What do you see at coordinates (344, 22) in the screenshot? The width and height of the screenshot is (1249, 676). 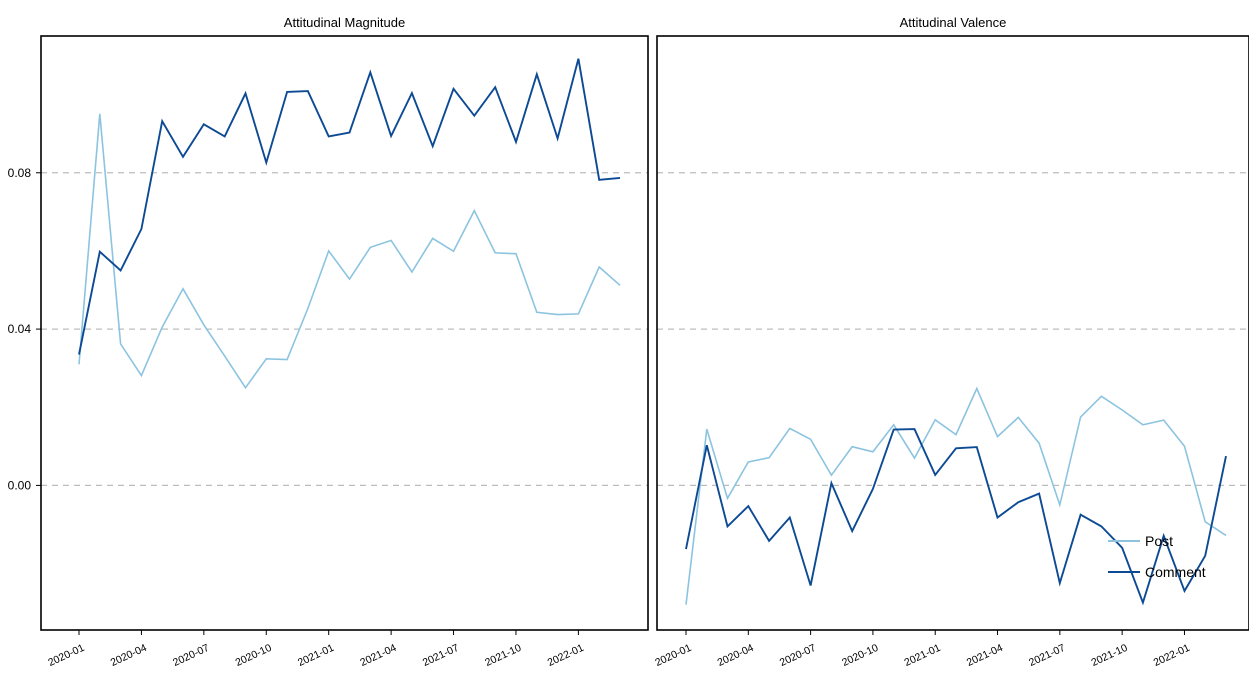 I see `panel-title: Attitudinal Magnitude` at bounding box center [344, 22].